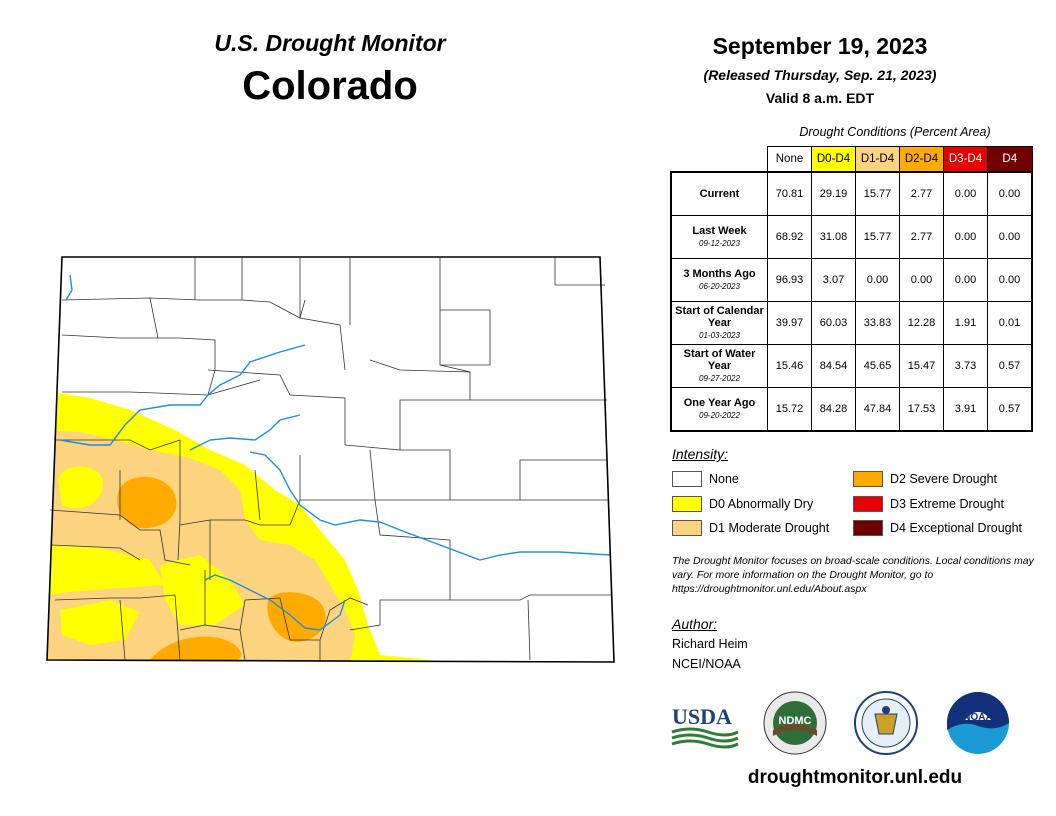 The image size is (1056, 816). What do you see at coordinates (833, 193) in the screenshot?
I see `table-cell: 29.19` at bounding box center [833, 193].